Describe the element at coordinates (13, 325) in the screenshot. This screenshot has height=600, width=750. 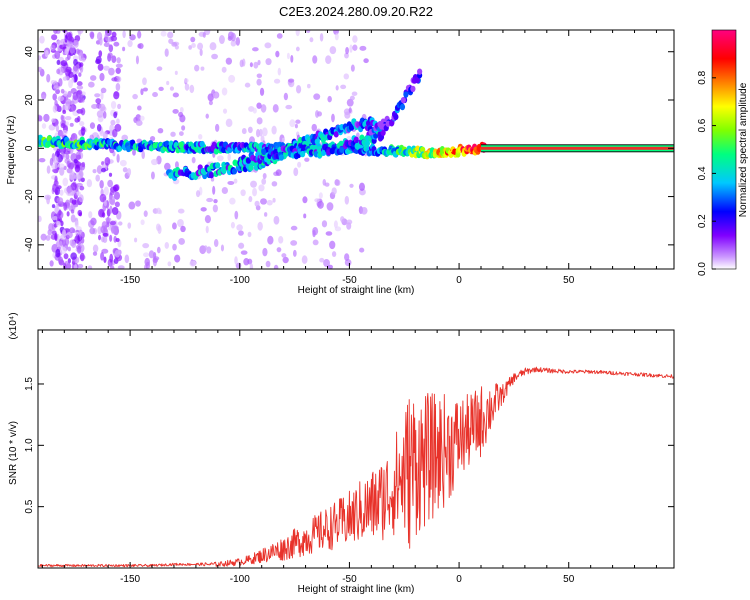
I see `snr-y-scale-label: (x10⁴)` at that location.